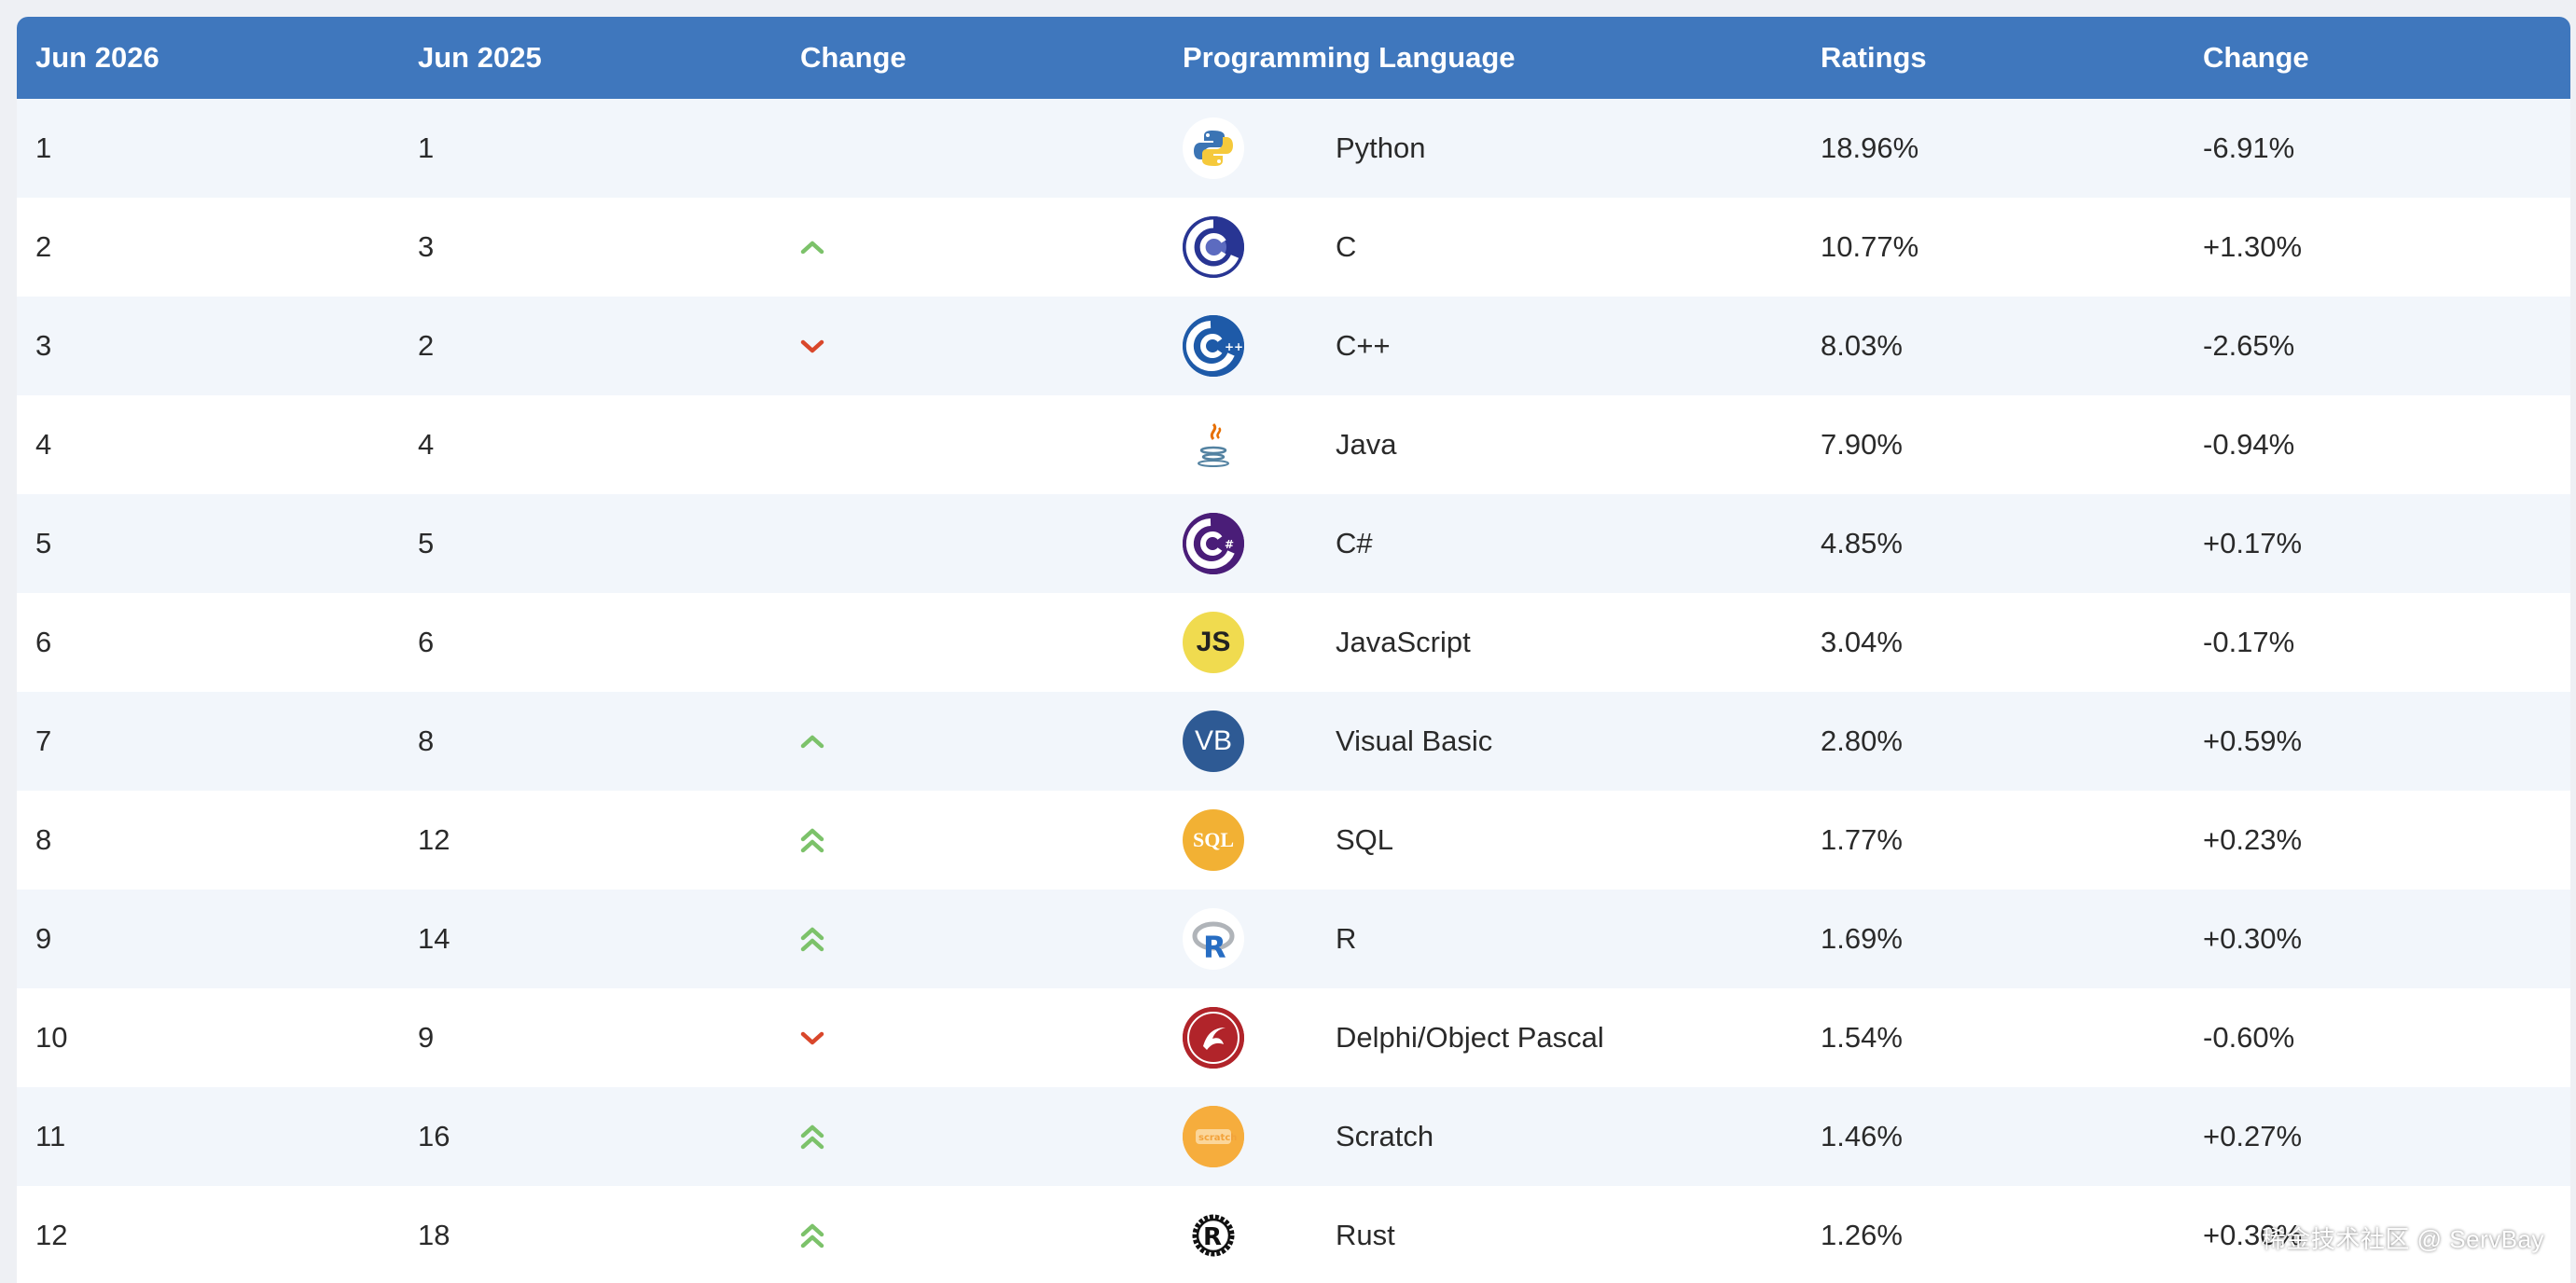  What do you see at coordinates (2249, 642) in the screenshot?
I see `rating-change: -0.17%` at bounding box center [2249, 642].